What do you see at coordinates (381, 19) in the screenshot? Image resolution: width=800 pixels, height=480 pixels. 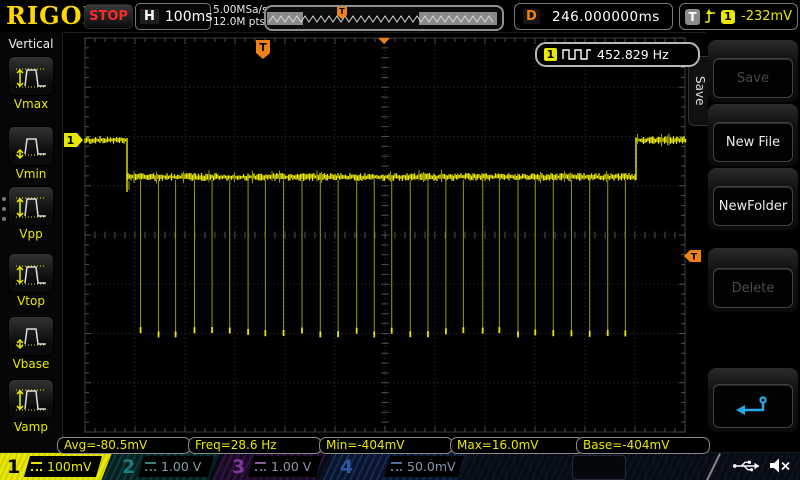 I see `preview-waveform` at bounding box center [381, 19].